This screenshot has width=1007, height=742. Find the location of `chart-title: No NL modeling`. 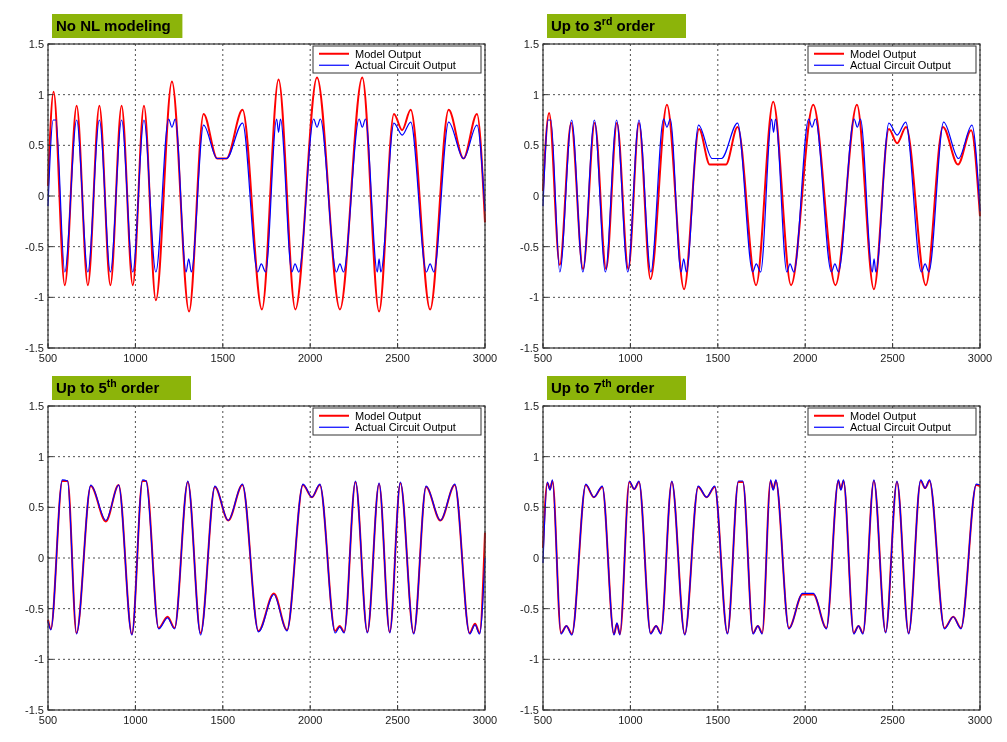

chart-title: No NL modeling is located at coordinates (113, 25).